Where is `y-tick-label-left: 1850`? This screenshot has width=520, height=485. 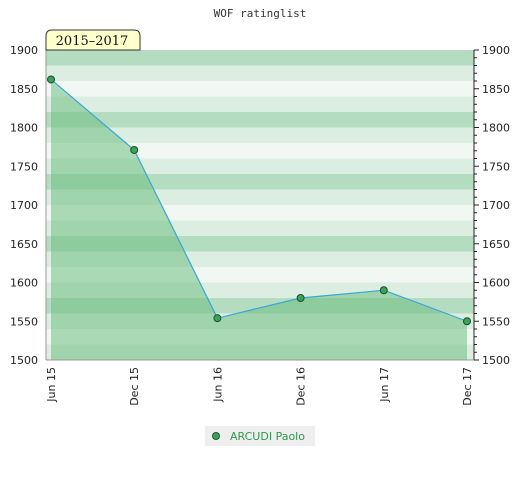
y-tick-label-left: 1850 is located at coordinates (24, 89).